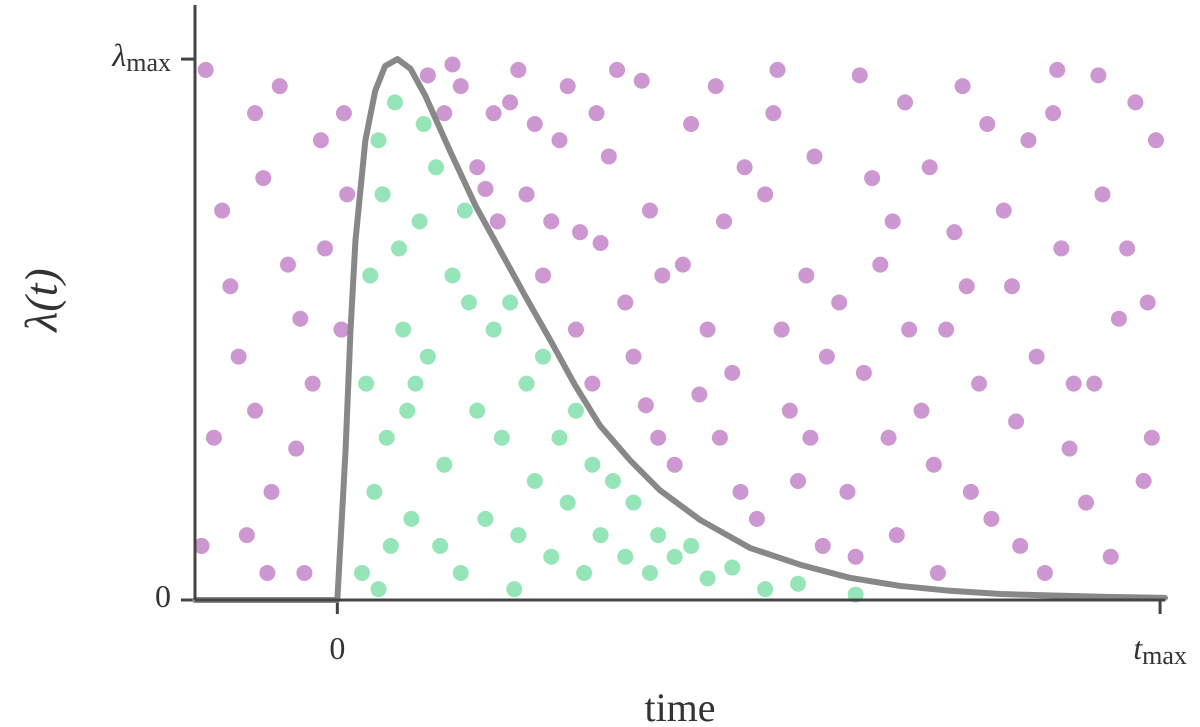  I want to click on x-axis-label: time, so click(679, 706).